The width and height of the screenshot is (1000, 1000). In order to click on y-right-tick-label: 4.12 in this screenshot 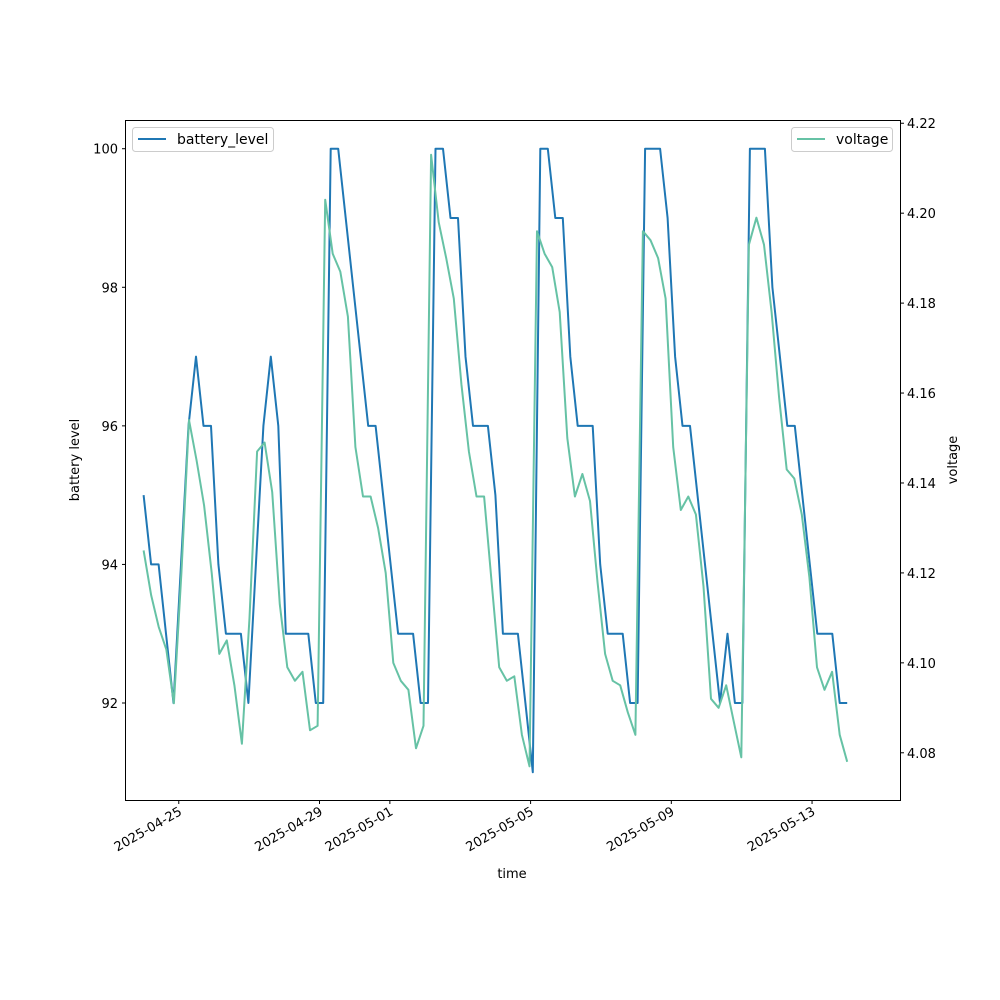, I will do `click(921, 574)`.